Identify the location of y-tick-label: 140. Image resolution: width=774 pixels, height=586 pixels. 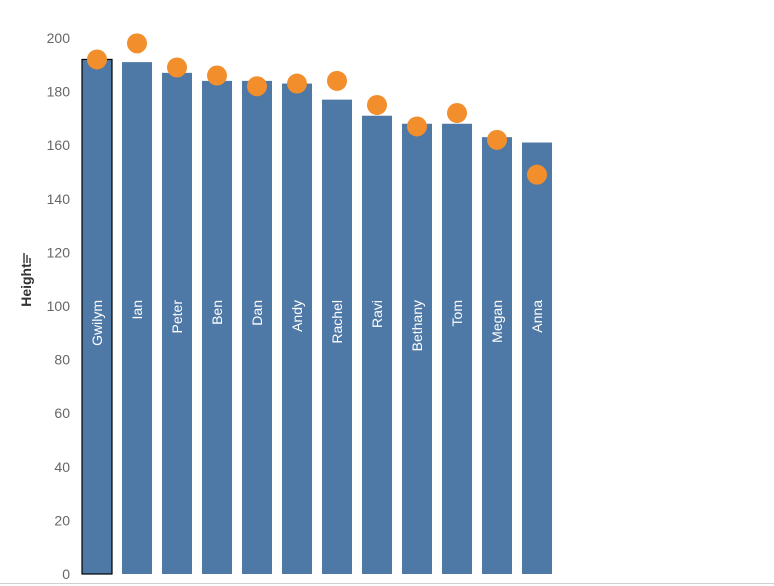
(59, 199).